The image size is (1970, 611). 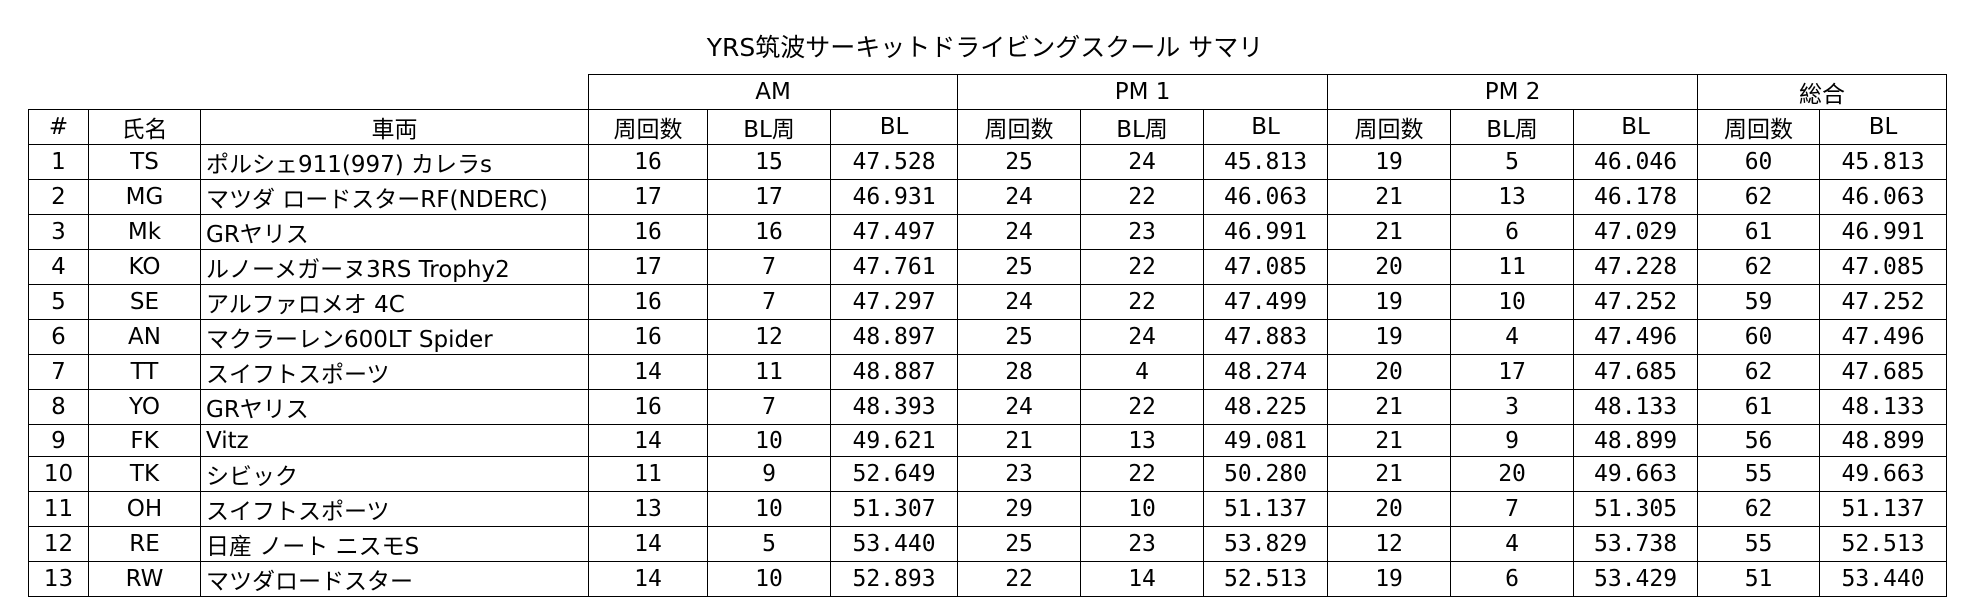 What do you see at coordinates (58, 579) in the screenshot?
I see `cell-no: 13` at bounding box center [58, 579].